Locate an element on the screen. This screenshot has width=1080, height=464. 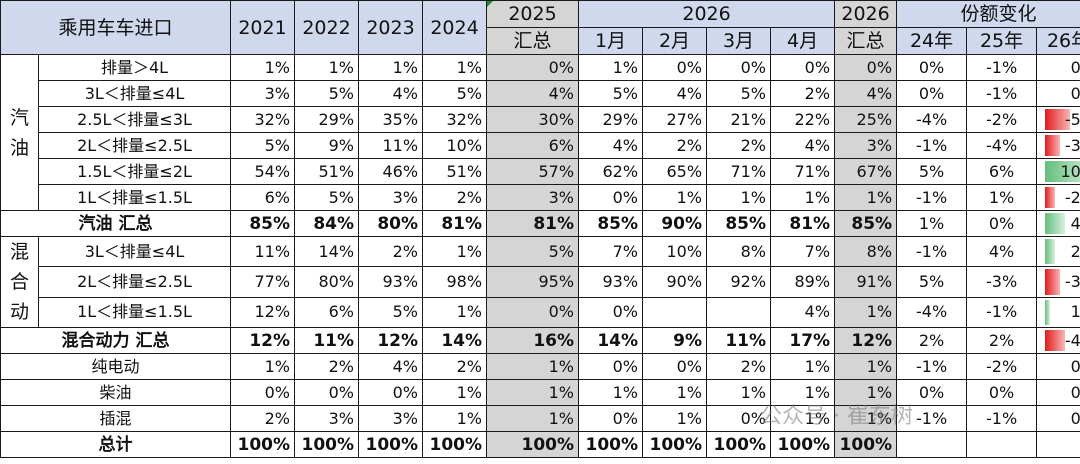
row-label: 3L＜排量≤4L is located at coordinates (134, 251).